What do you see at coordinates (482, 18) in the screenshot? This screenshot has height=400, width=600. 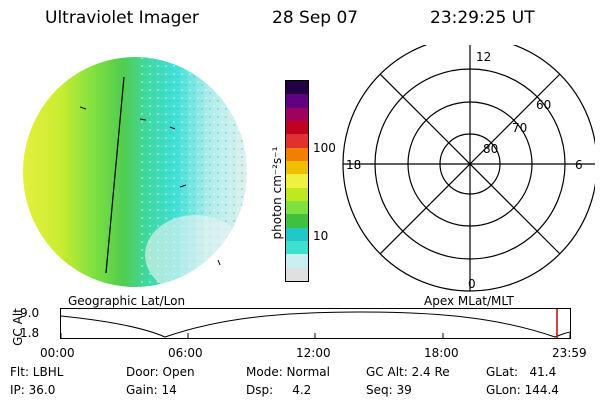 I see `time-label: 23:29:25 UT` at bounding box center [482, 18].